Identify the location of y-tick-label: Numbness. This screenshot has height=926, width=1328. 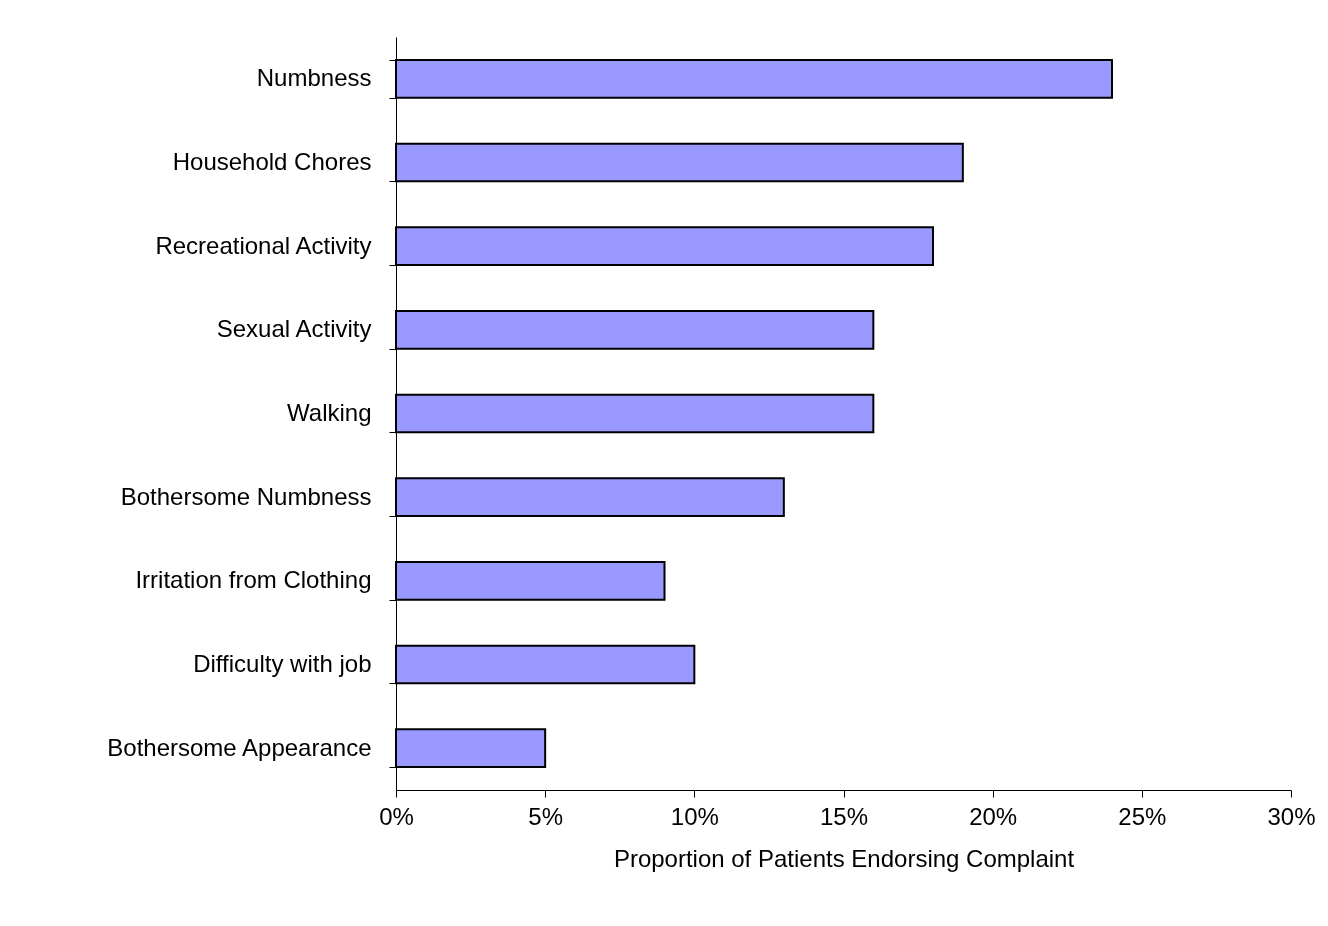
(314, 78).